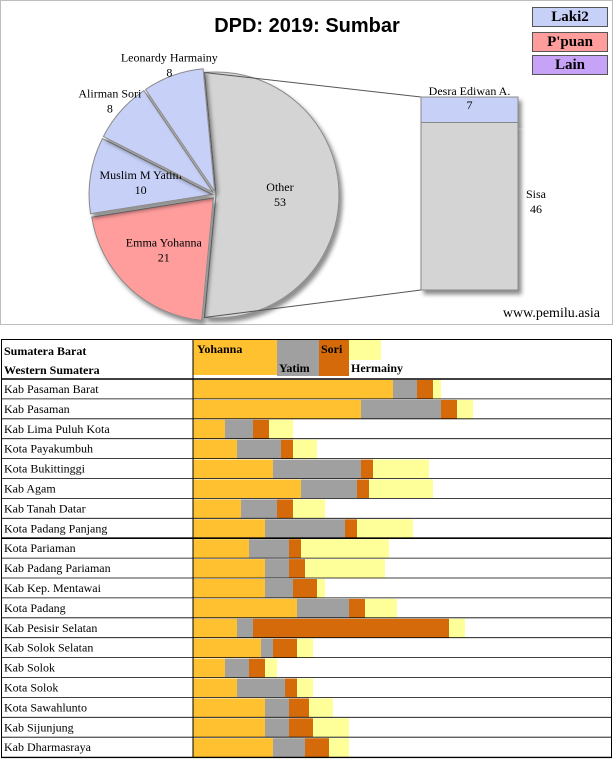 Image resolution: width=613 pixels, height=761 pixels. What do you see at coordinates (55, 528) in the screenshot?
I see `row-label-kota-padang-panjang: Kota Padang Panjang` at bounding box center [55, 528].